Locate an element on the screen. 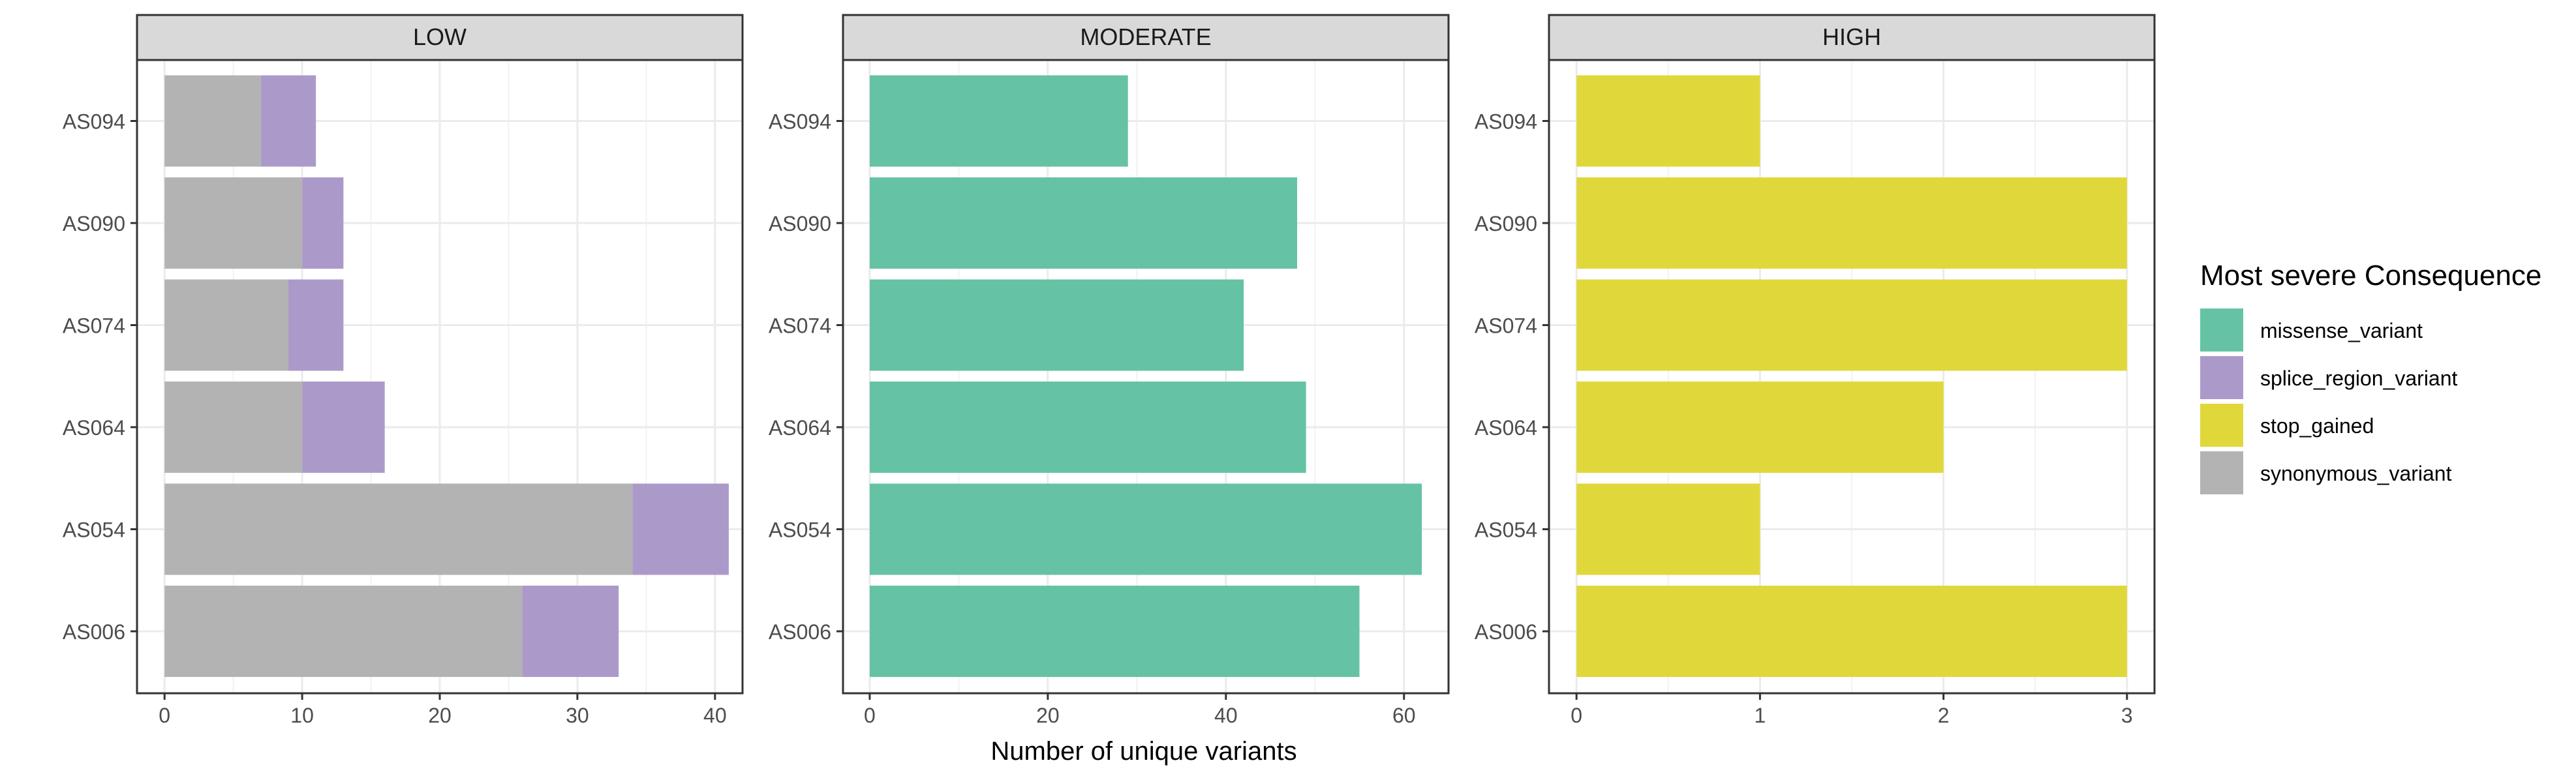  legend-label-synonymous-variant: synonymous_variant is located at coordinates (2356, 474).